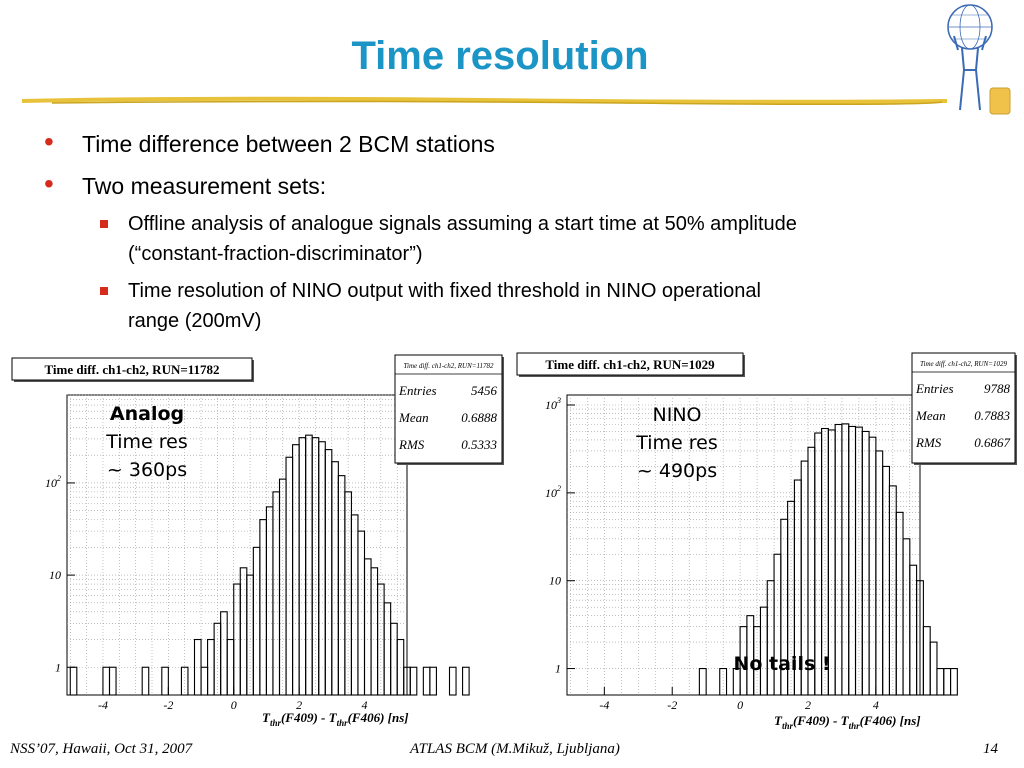 This screenshot has width=1024, height=768. Describe the element at coordinates (479, 444) in the screenshot. I see `stats-value: 0.5333` at that location.